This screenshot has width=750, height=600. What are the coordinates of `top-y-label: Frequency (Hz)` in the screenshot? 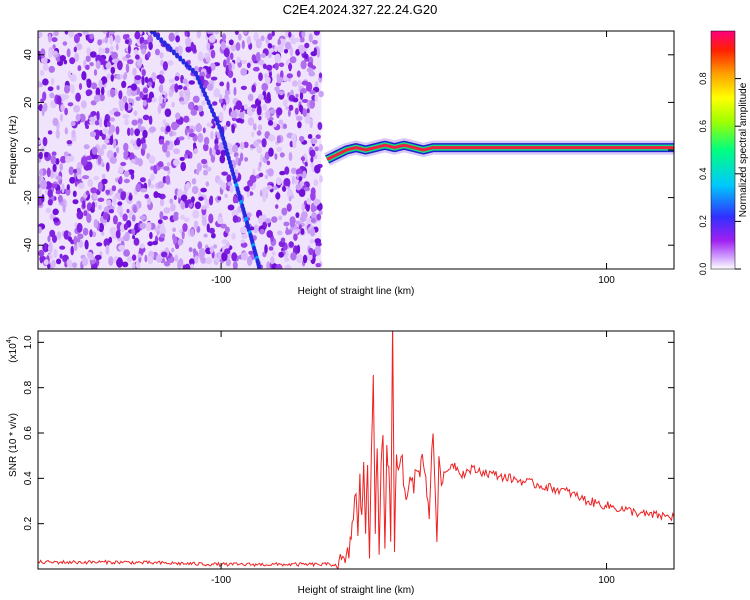 It's located at (13, 150).